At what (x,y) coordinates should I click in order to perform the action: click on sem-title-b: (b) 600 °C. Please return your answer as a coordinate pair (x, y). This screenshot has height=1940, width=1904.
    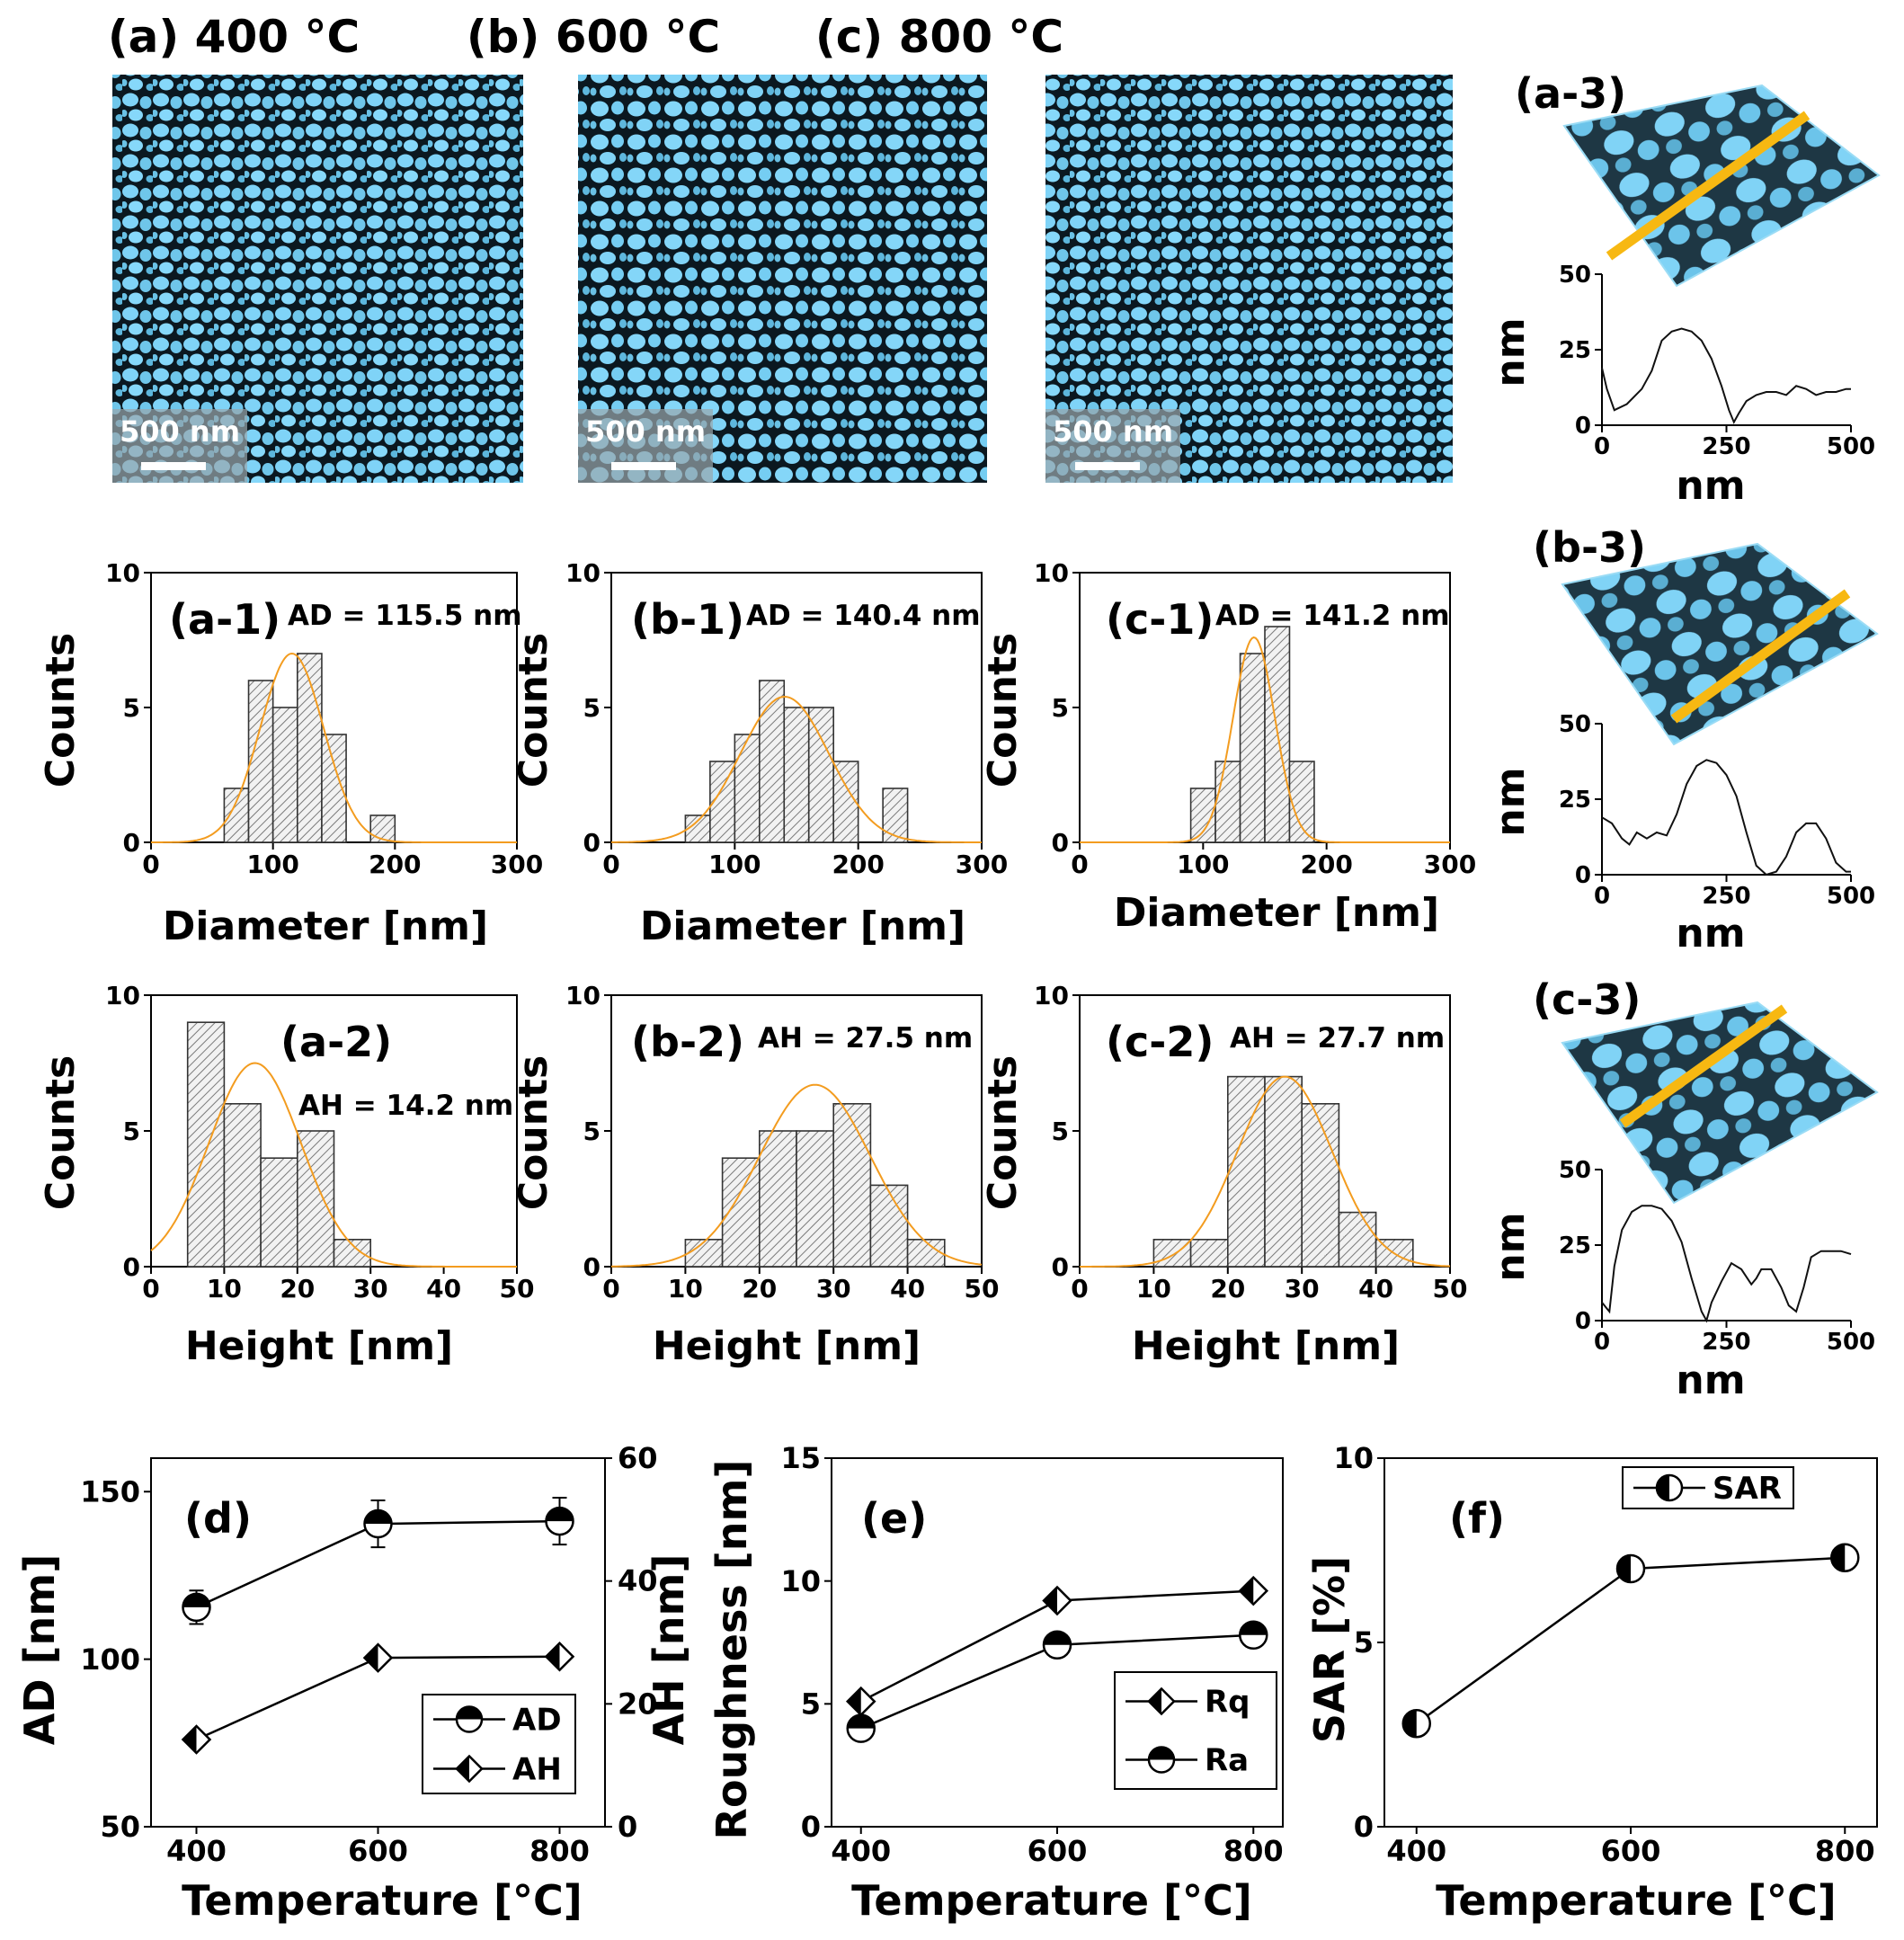
    Looking at the image, I should click on (593, 37).